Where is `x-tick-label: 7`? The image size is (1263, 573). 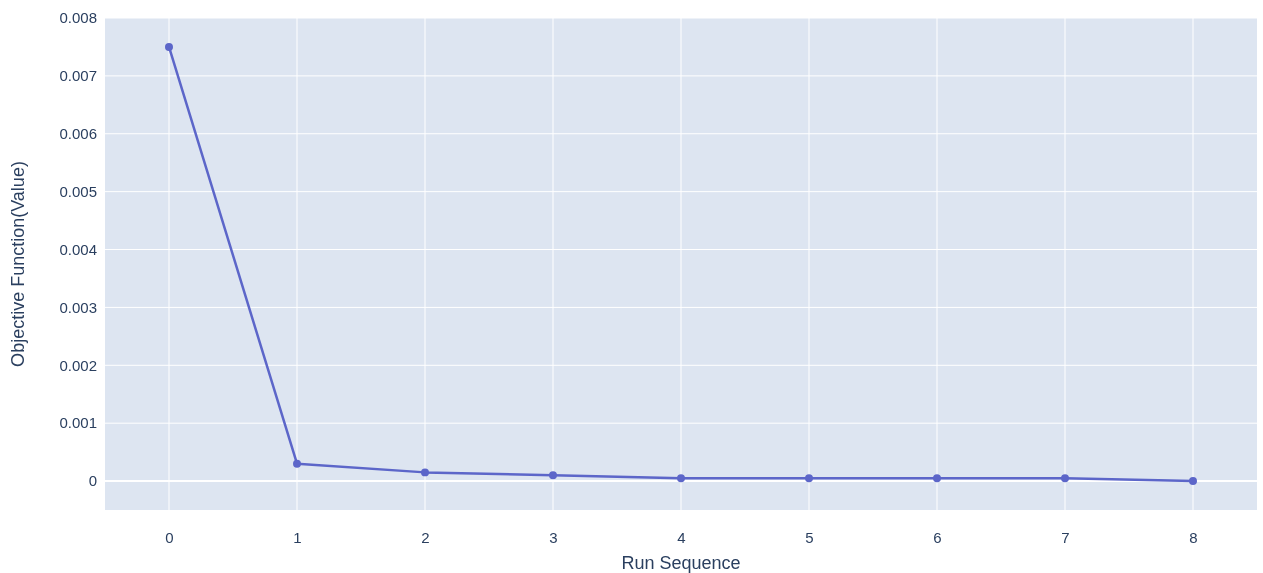
x-tick-label: 7 is located at coordinates (1065, 537).